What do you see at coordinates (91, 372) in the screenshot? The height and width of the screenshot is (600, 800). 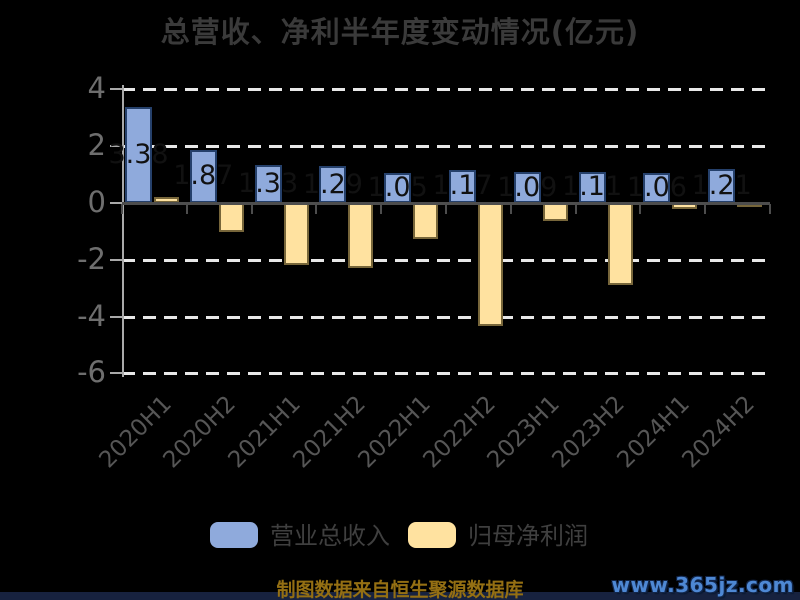 I see `y-axis-tick-label: -6` at bounding box center [91, 372].